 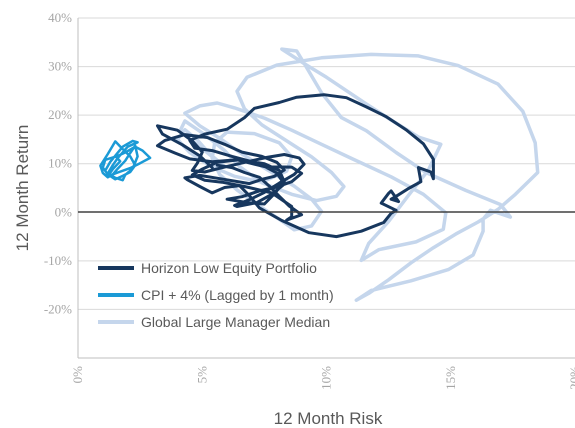 What do you see at coordinates (60, 66) in the screenshot?
I see `y-tick-label: 30%` at bounding box center [60, 66].